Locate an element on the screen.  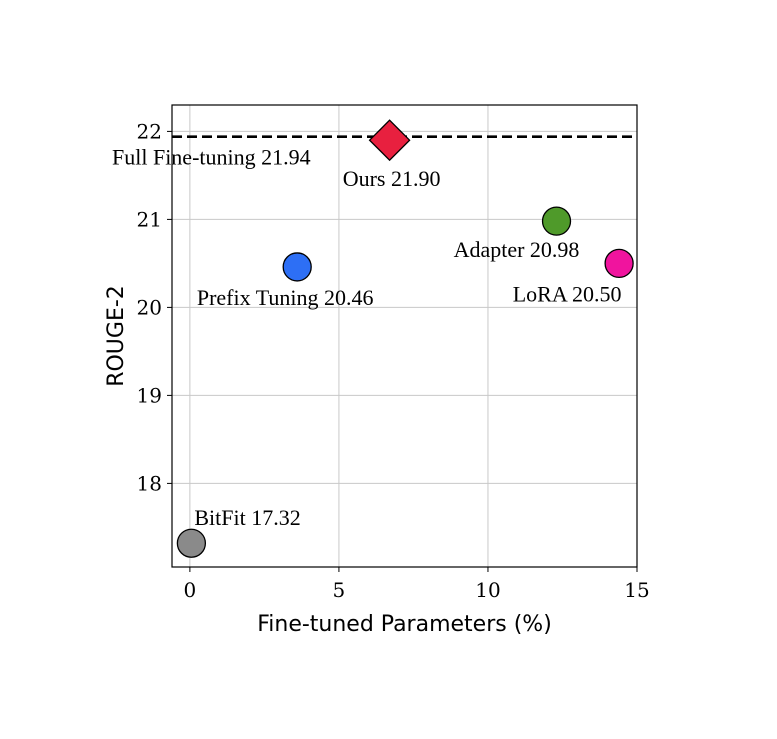
ours-label: Ours 21.90 is located at coordinates (392, 178).